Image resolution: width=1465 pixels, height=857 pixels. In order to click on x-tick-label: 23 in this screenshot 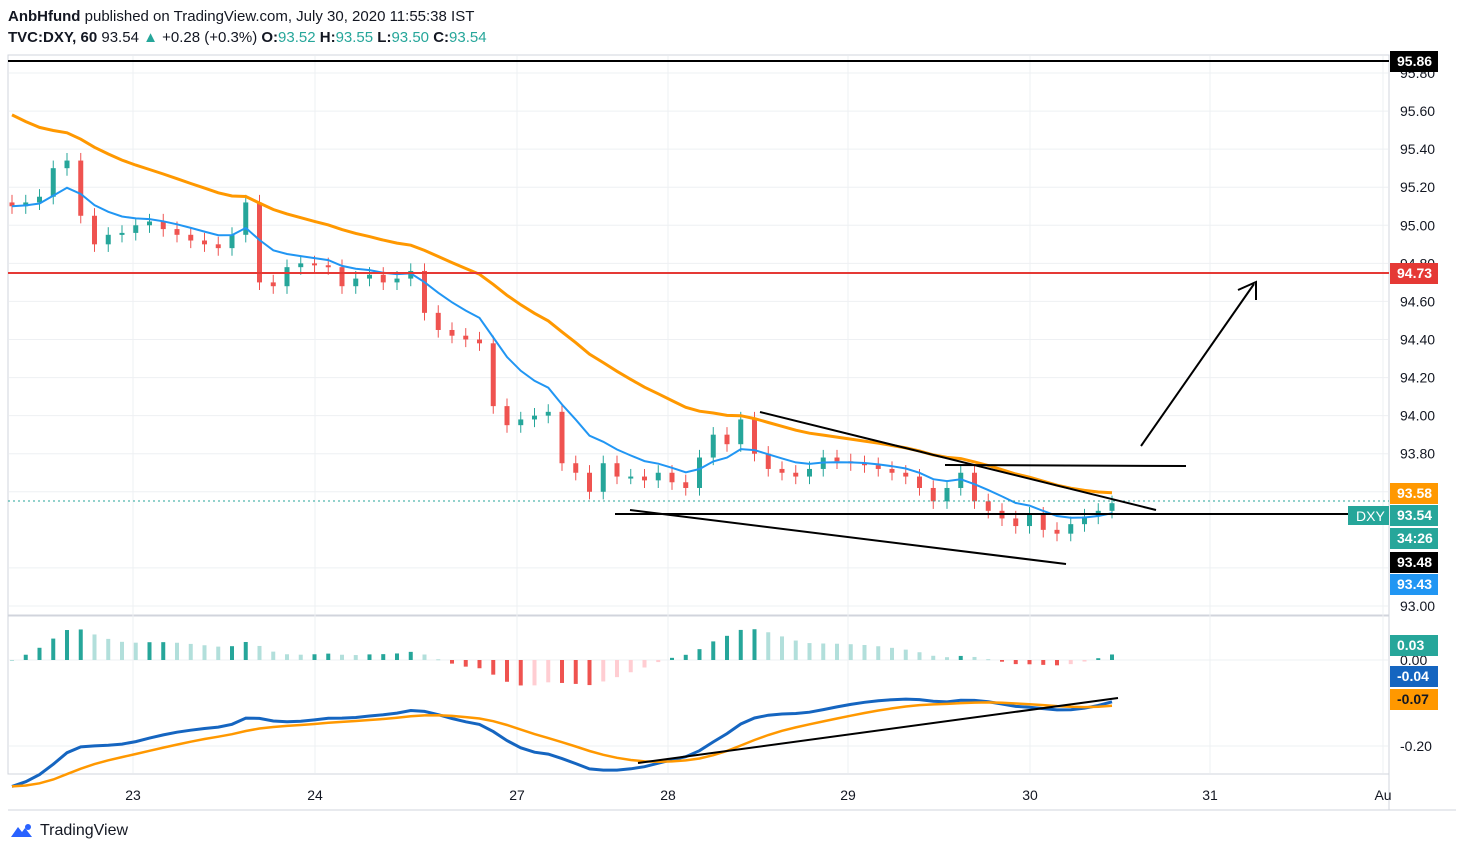, I will do `click(133, 795)`.